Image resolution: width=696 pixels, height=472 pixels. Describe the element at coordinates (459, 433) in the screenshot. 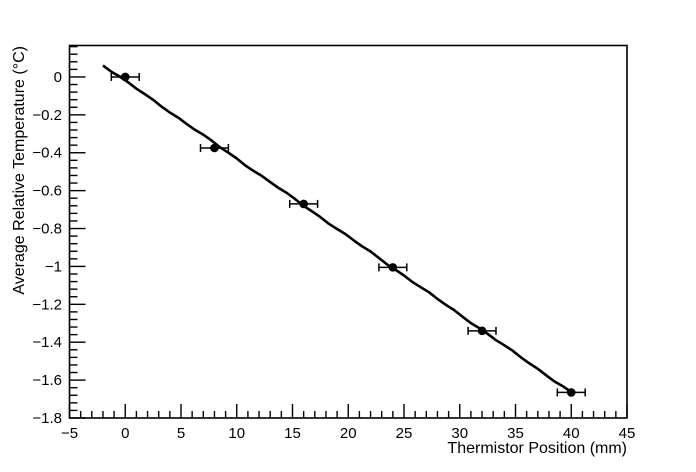

I see `x-tick-label: 30` at that location.